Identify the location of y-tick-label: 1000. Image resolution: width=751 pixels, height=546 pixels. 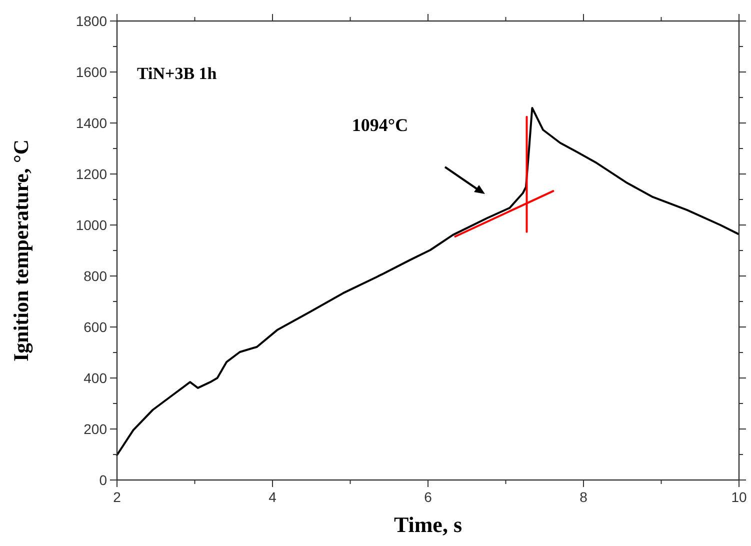
(92, 225).